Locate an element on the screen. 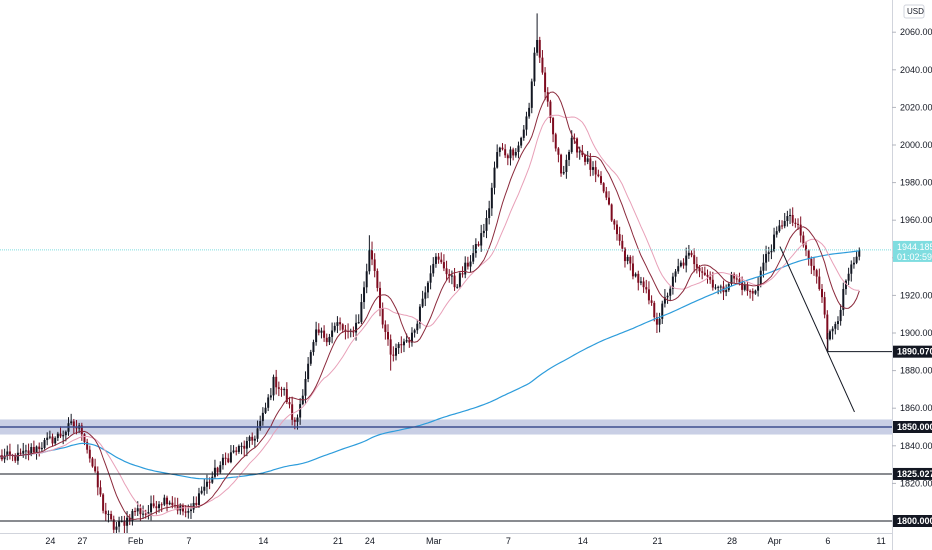 This screenshot has height=550, width=932. time-tick-label: 27 is located at coordinates (82, 541).